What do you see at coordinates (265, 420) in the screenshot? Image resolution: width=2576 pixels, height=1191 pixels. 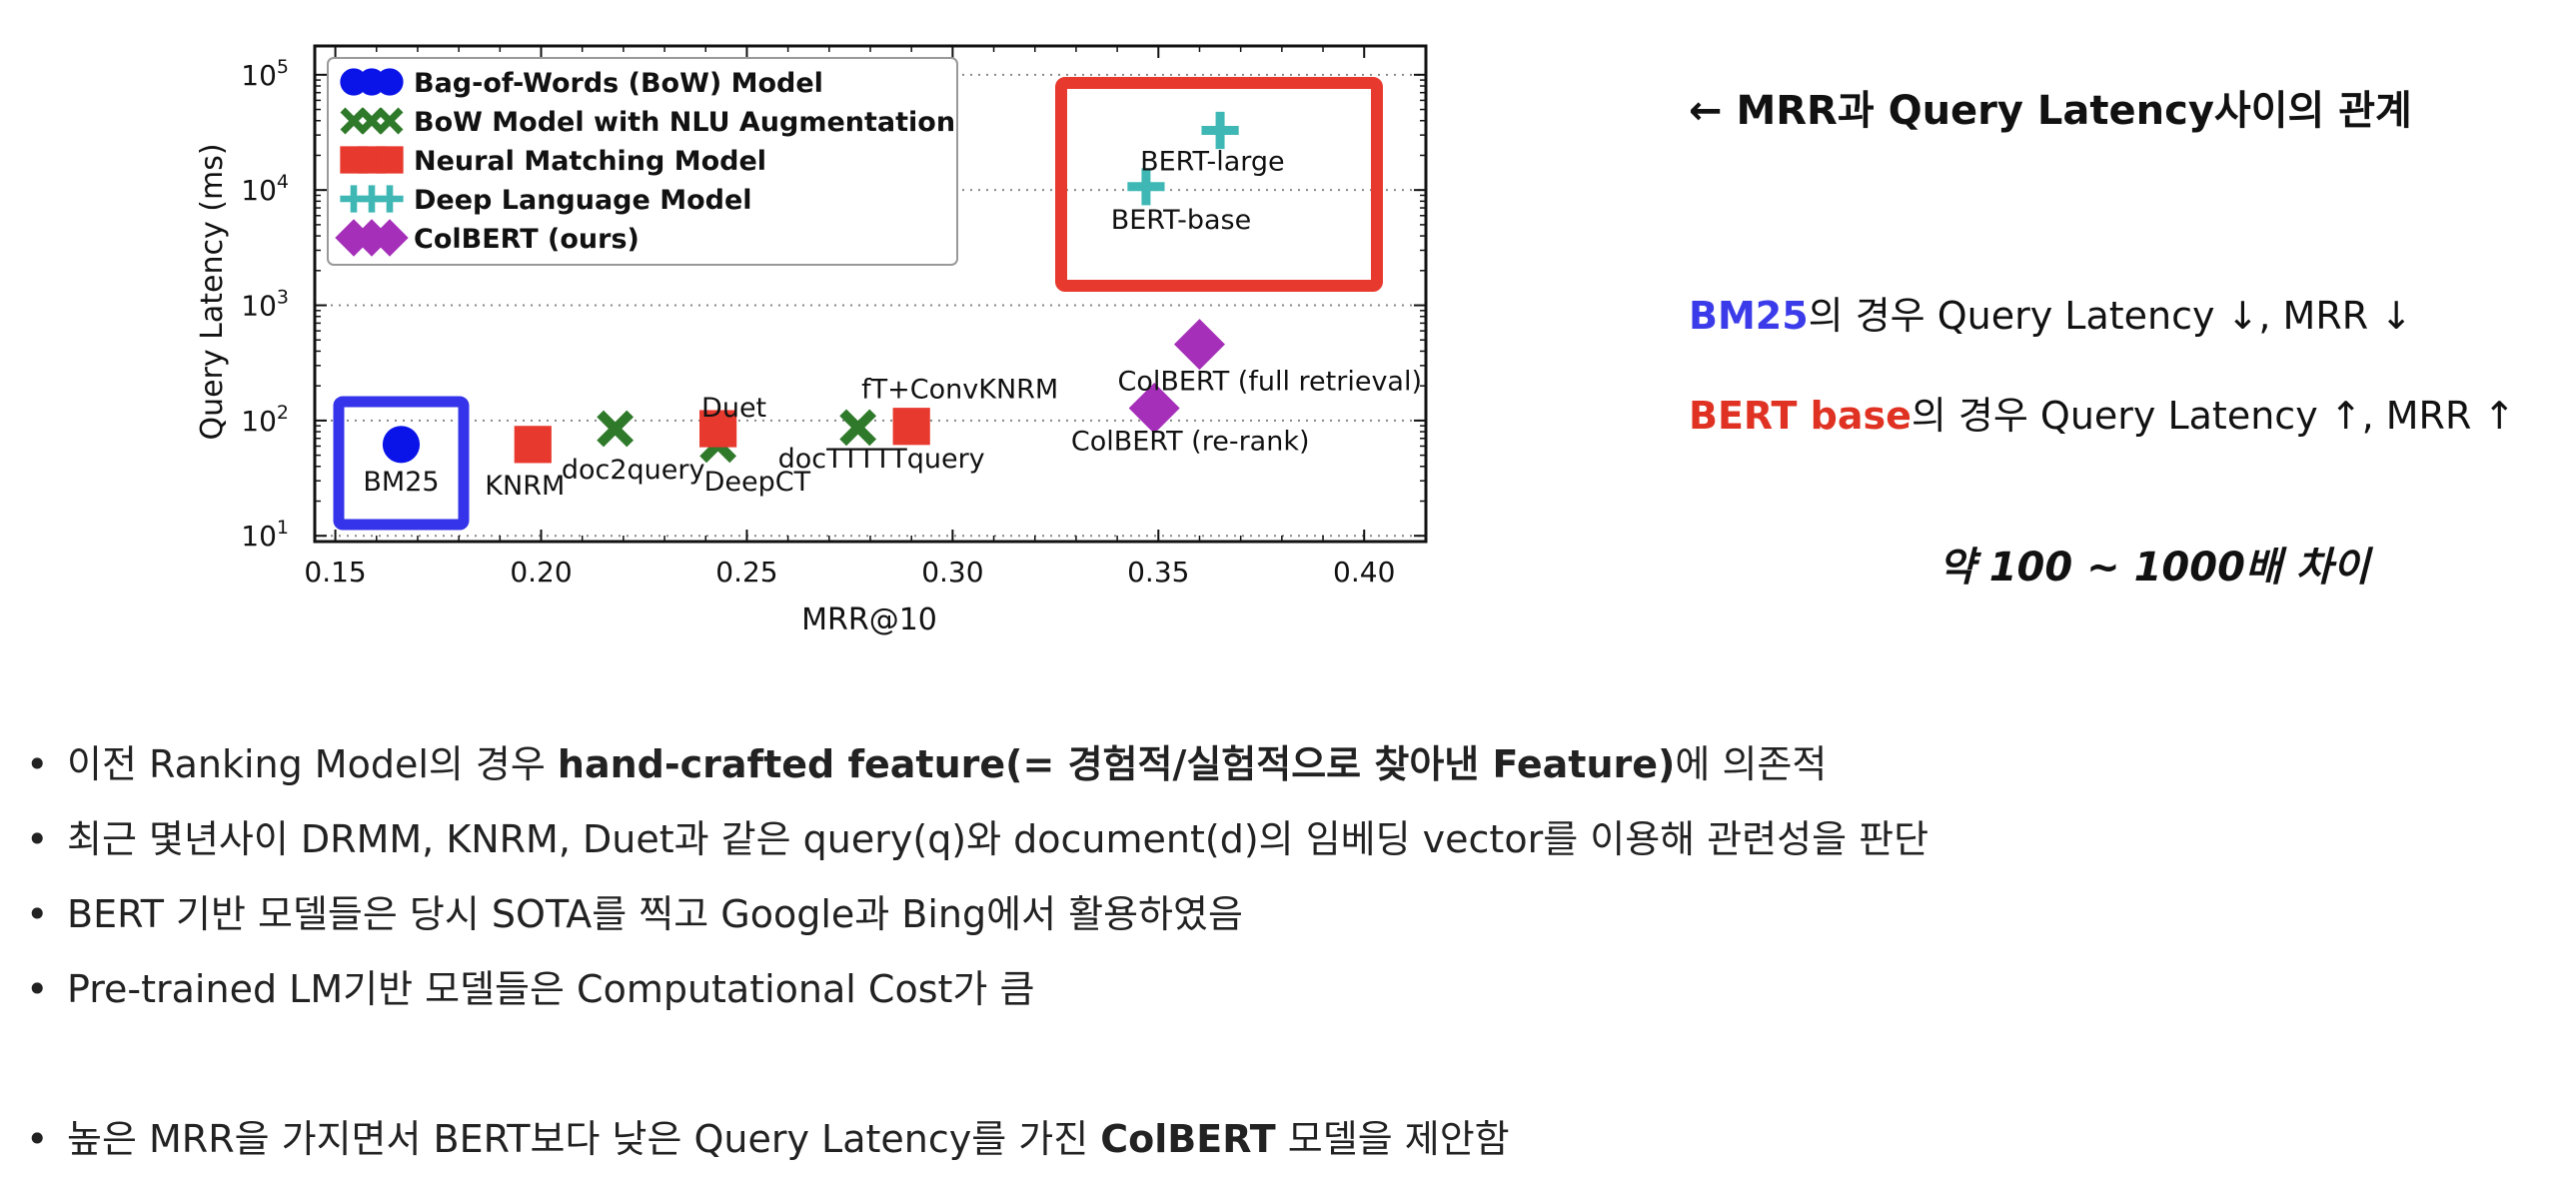 I see `y-tick-label: 10²` at bounding box center [265, 420].